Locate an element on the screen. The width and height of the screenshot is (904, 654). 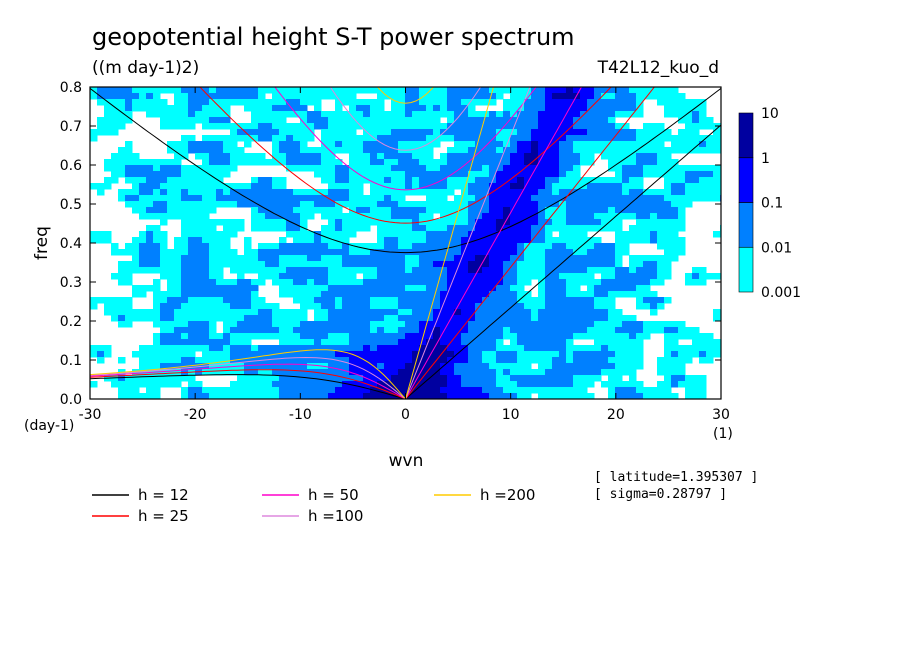
legend-label: h =200 is located at coordinates (507, 495).